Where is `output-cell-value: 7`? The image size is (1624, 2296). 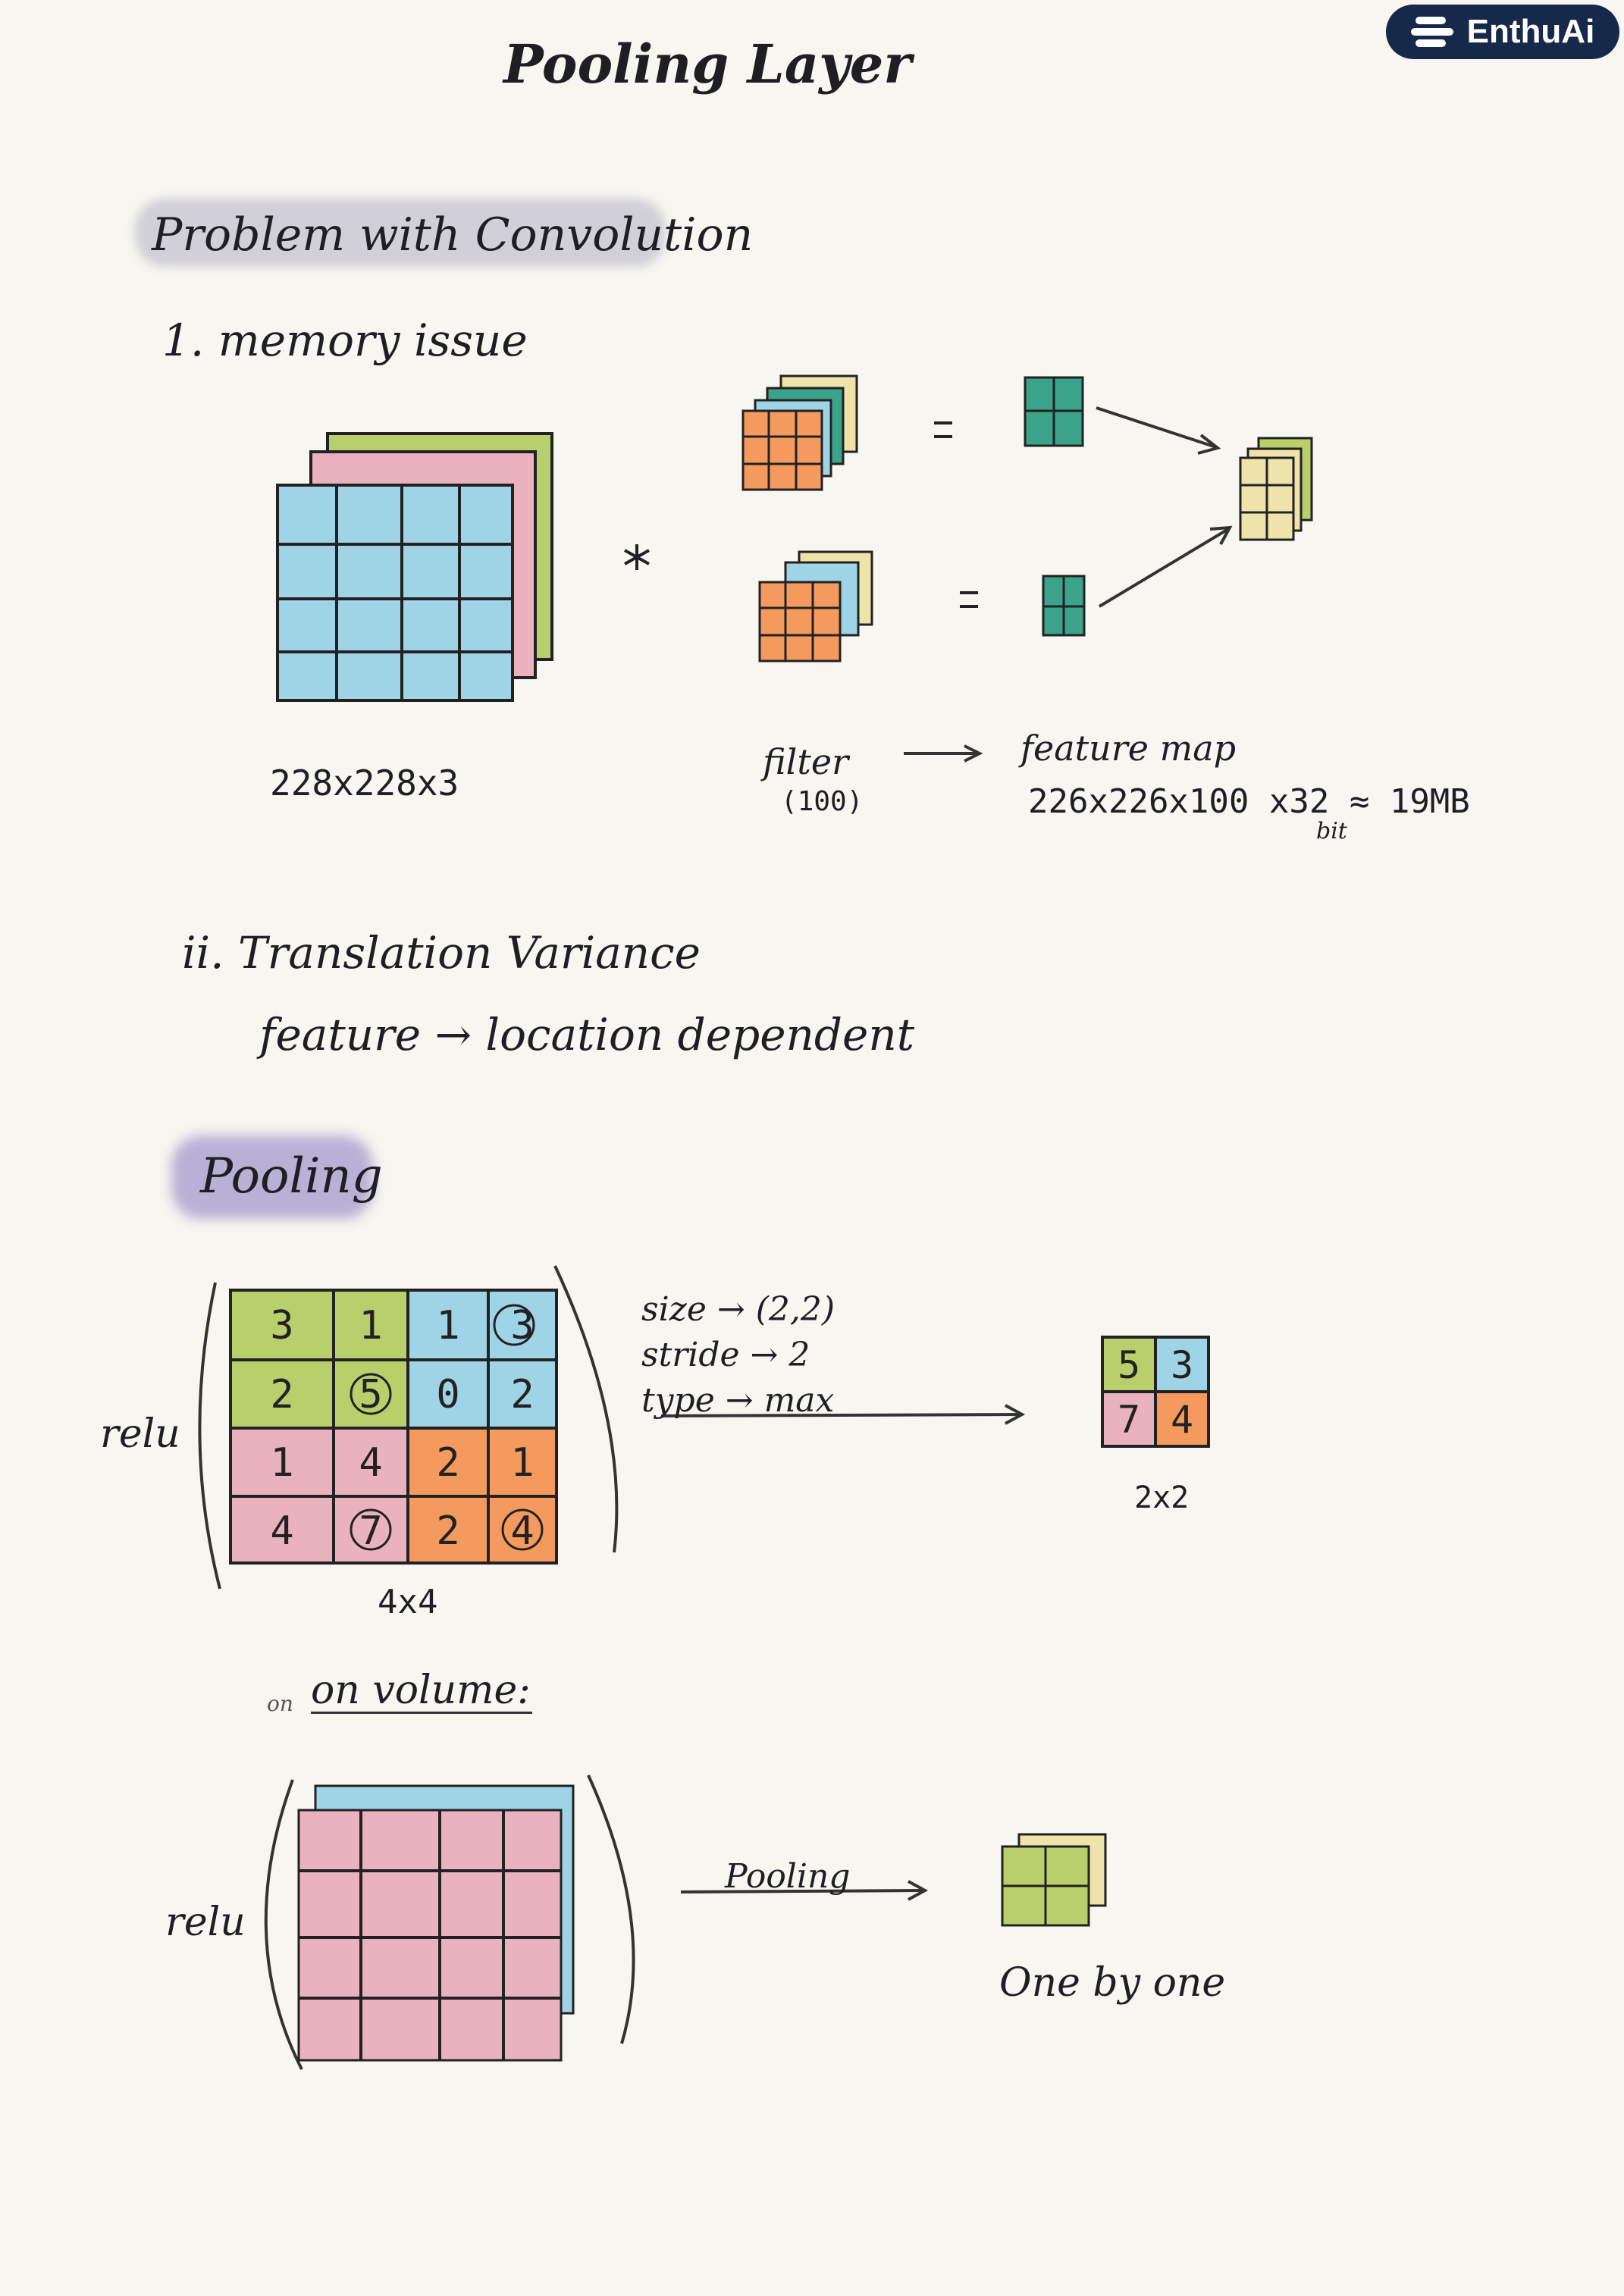 output-cell-value: 7 is located at coordinates (1129, 1420).